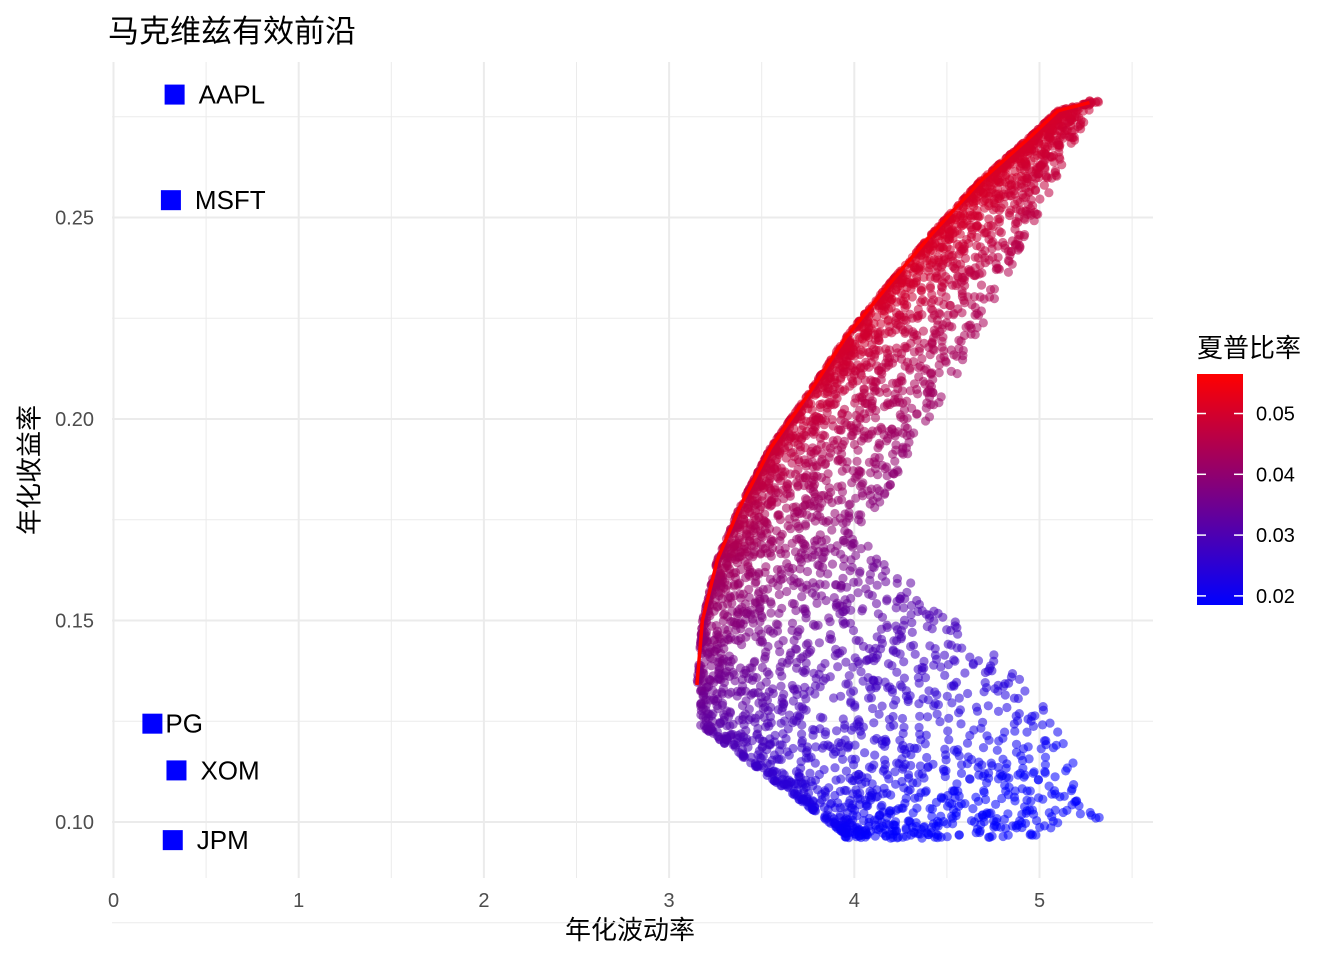  What do you see at coordinates (1275, 536) in the screenshot?
I see `legend-tick-label: 0.03` at bounding box center [1275, 536].